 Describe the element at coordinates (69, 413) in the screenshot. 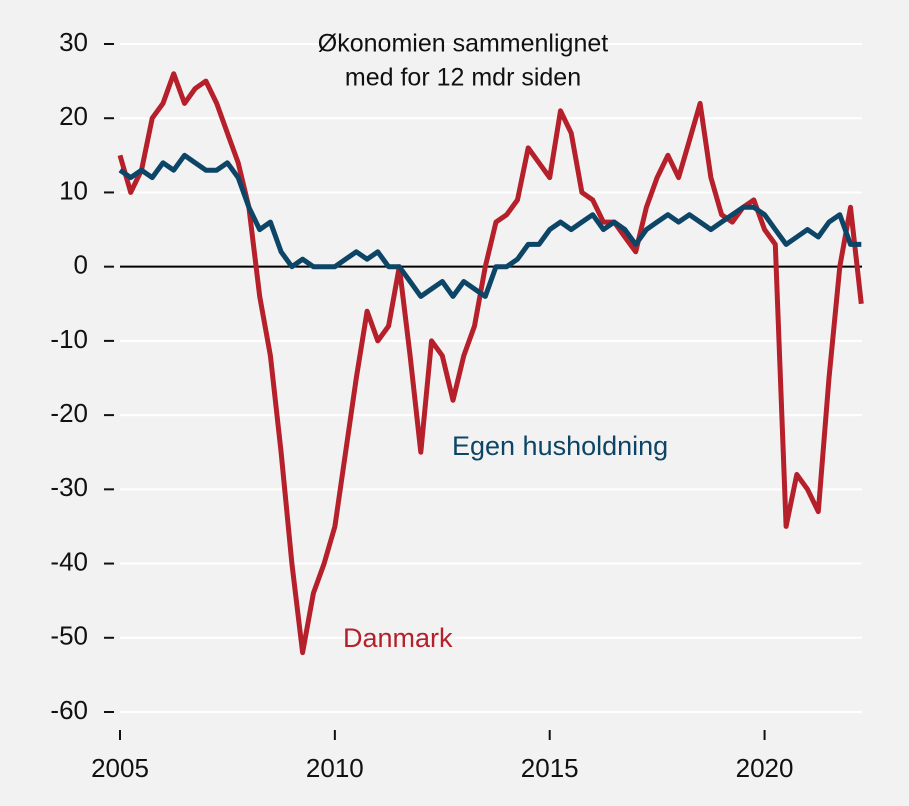

I see `y-tick-label: -20` at that location.